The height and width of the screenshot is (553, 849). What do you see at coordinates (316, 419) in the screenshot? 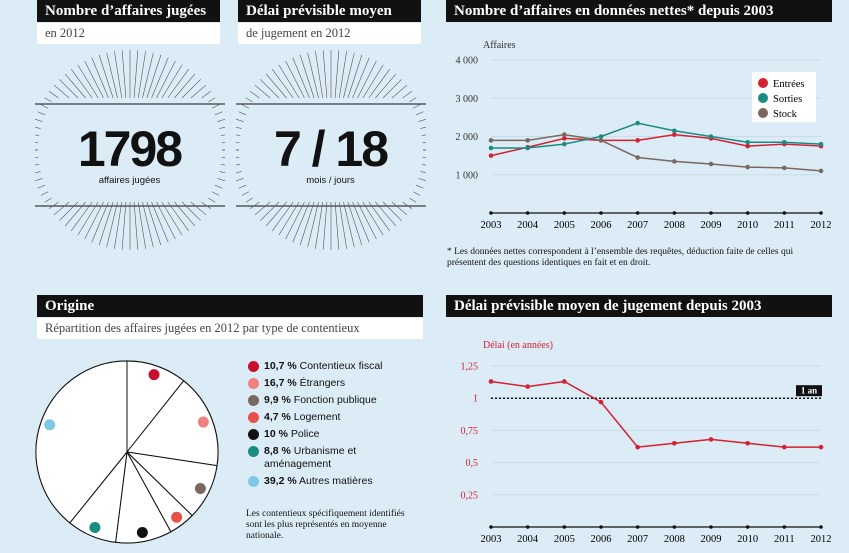
I see `legend-item: 4,7 % Logement` at bounding box center [316, 419].